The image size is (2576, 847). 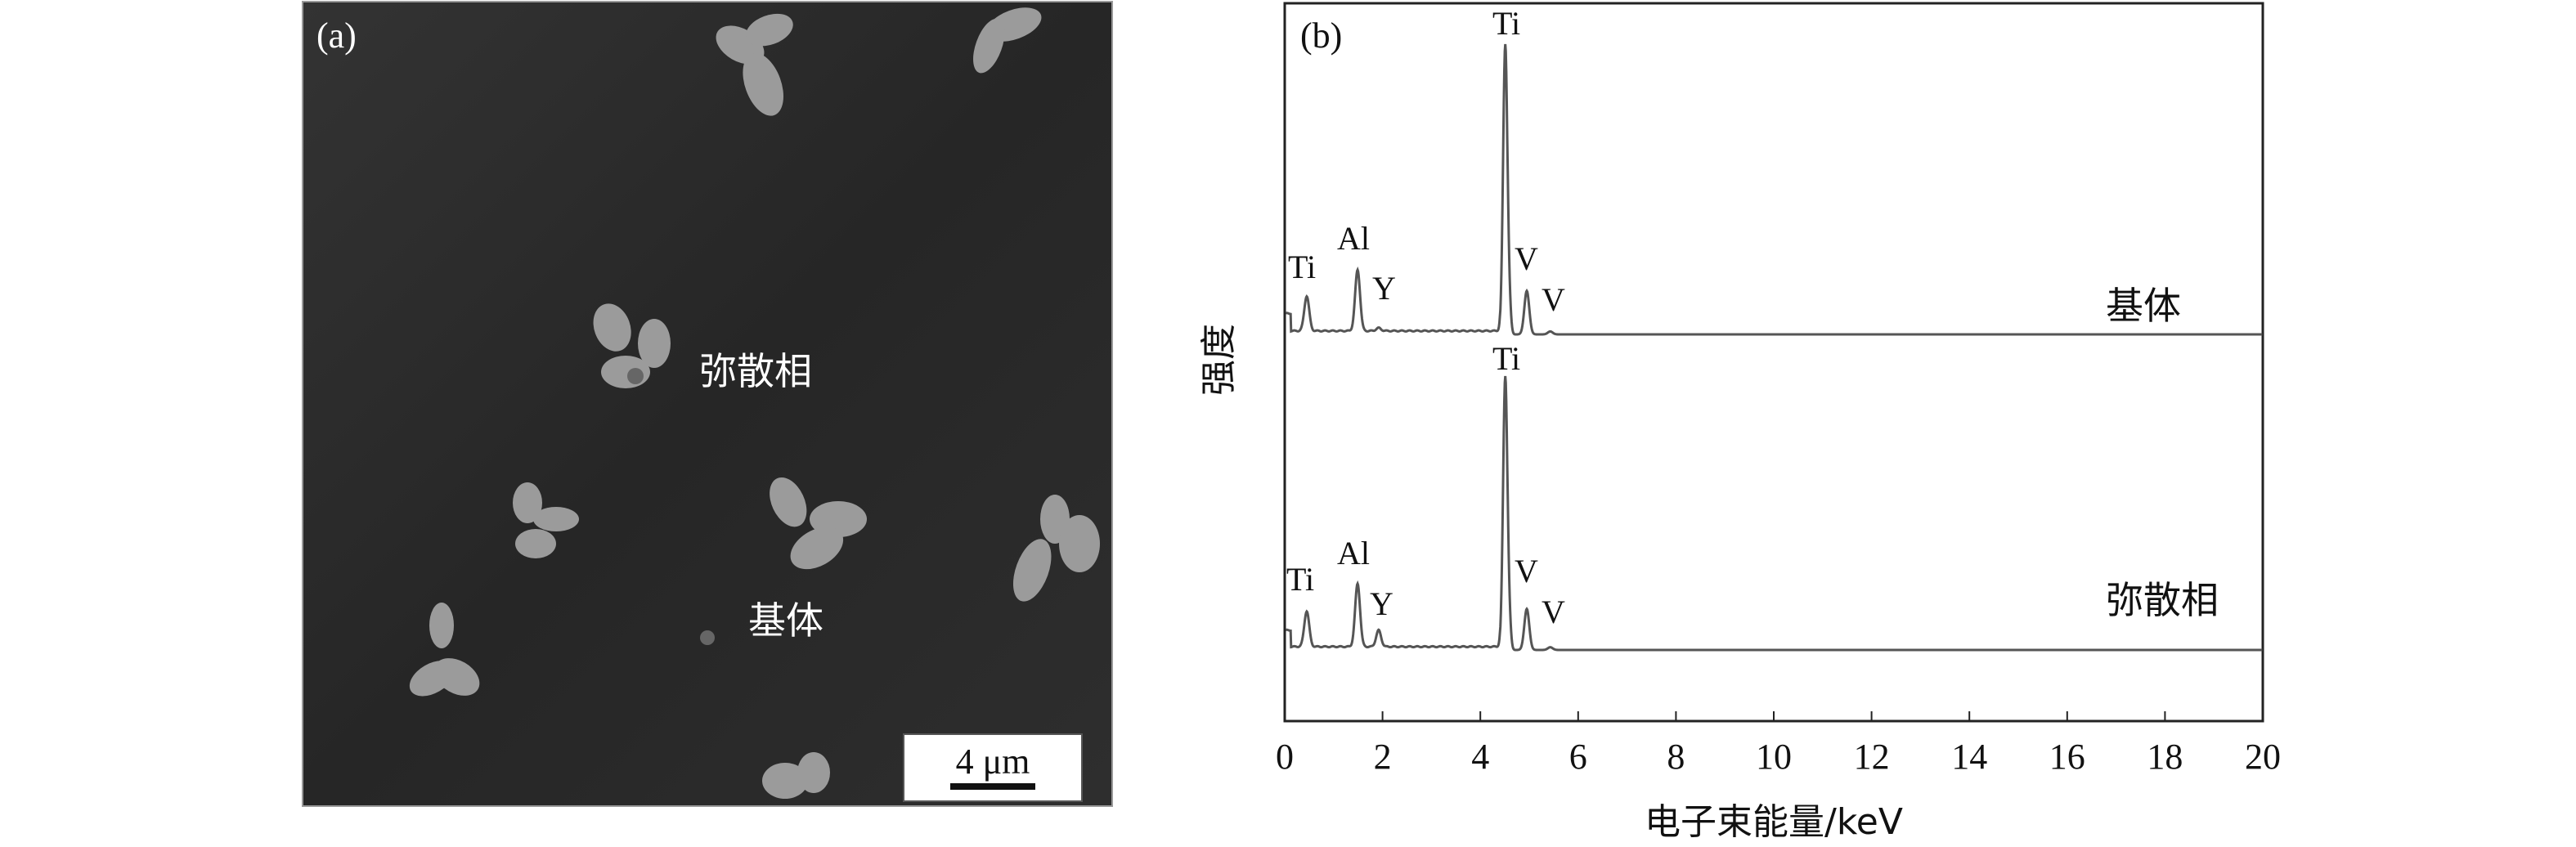 I want to click on analysis-point-dispersed, so click(x=635, y=376).